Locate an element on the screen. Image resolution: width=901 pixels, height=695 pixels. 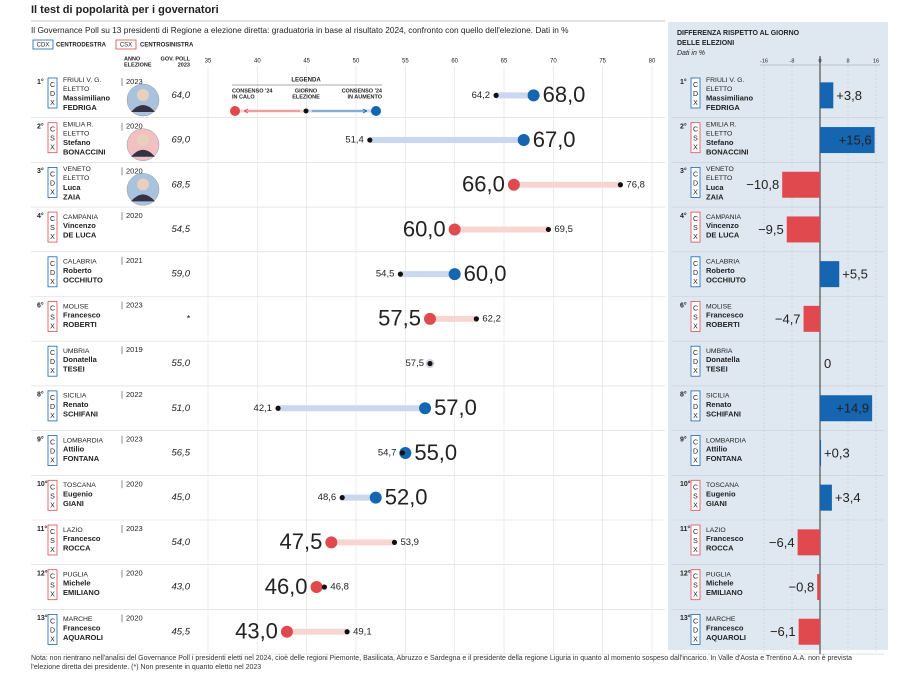
legend-arrow is located at coordinates (271, 111).